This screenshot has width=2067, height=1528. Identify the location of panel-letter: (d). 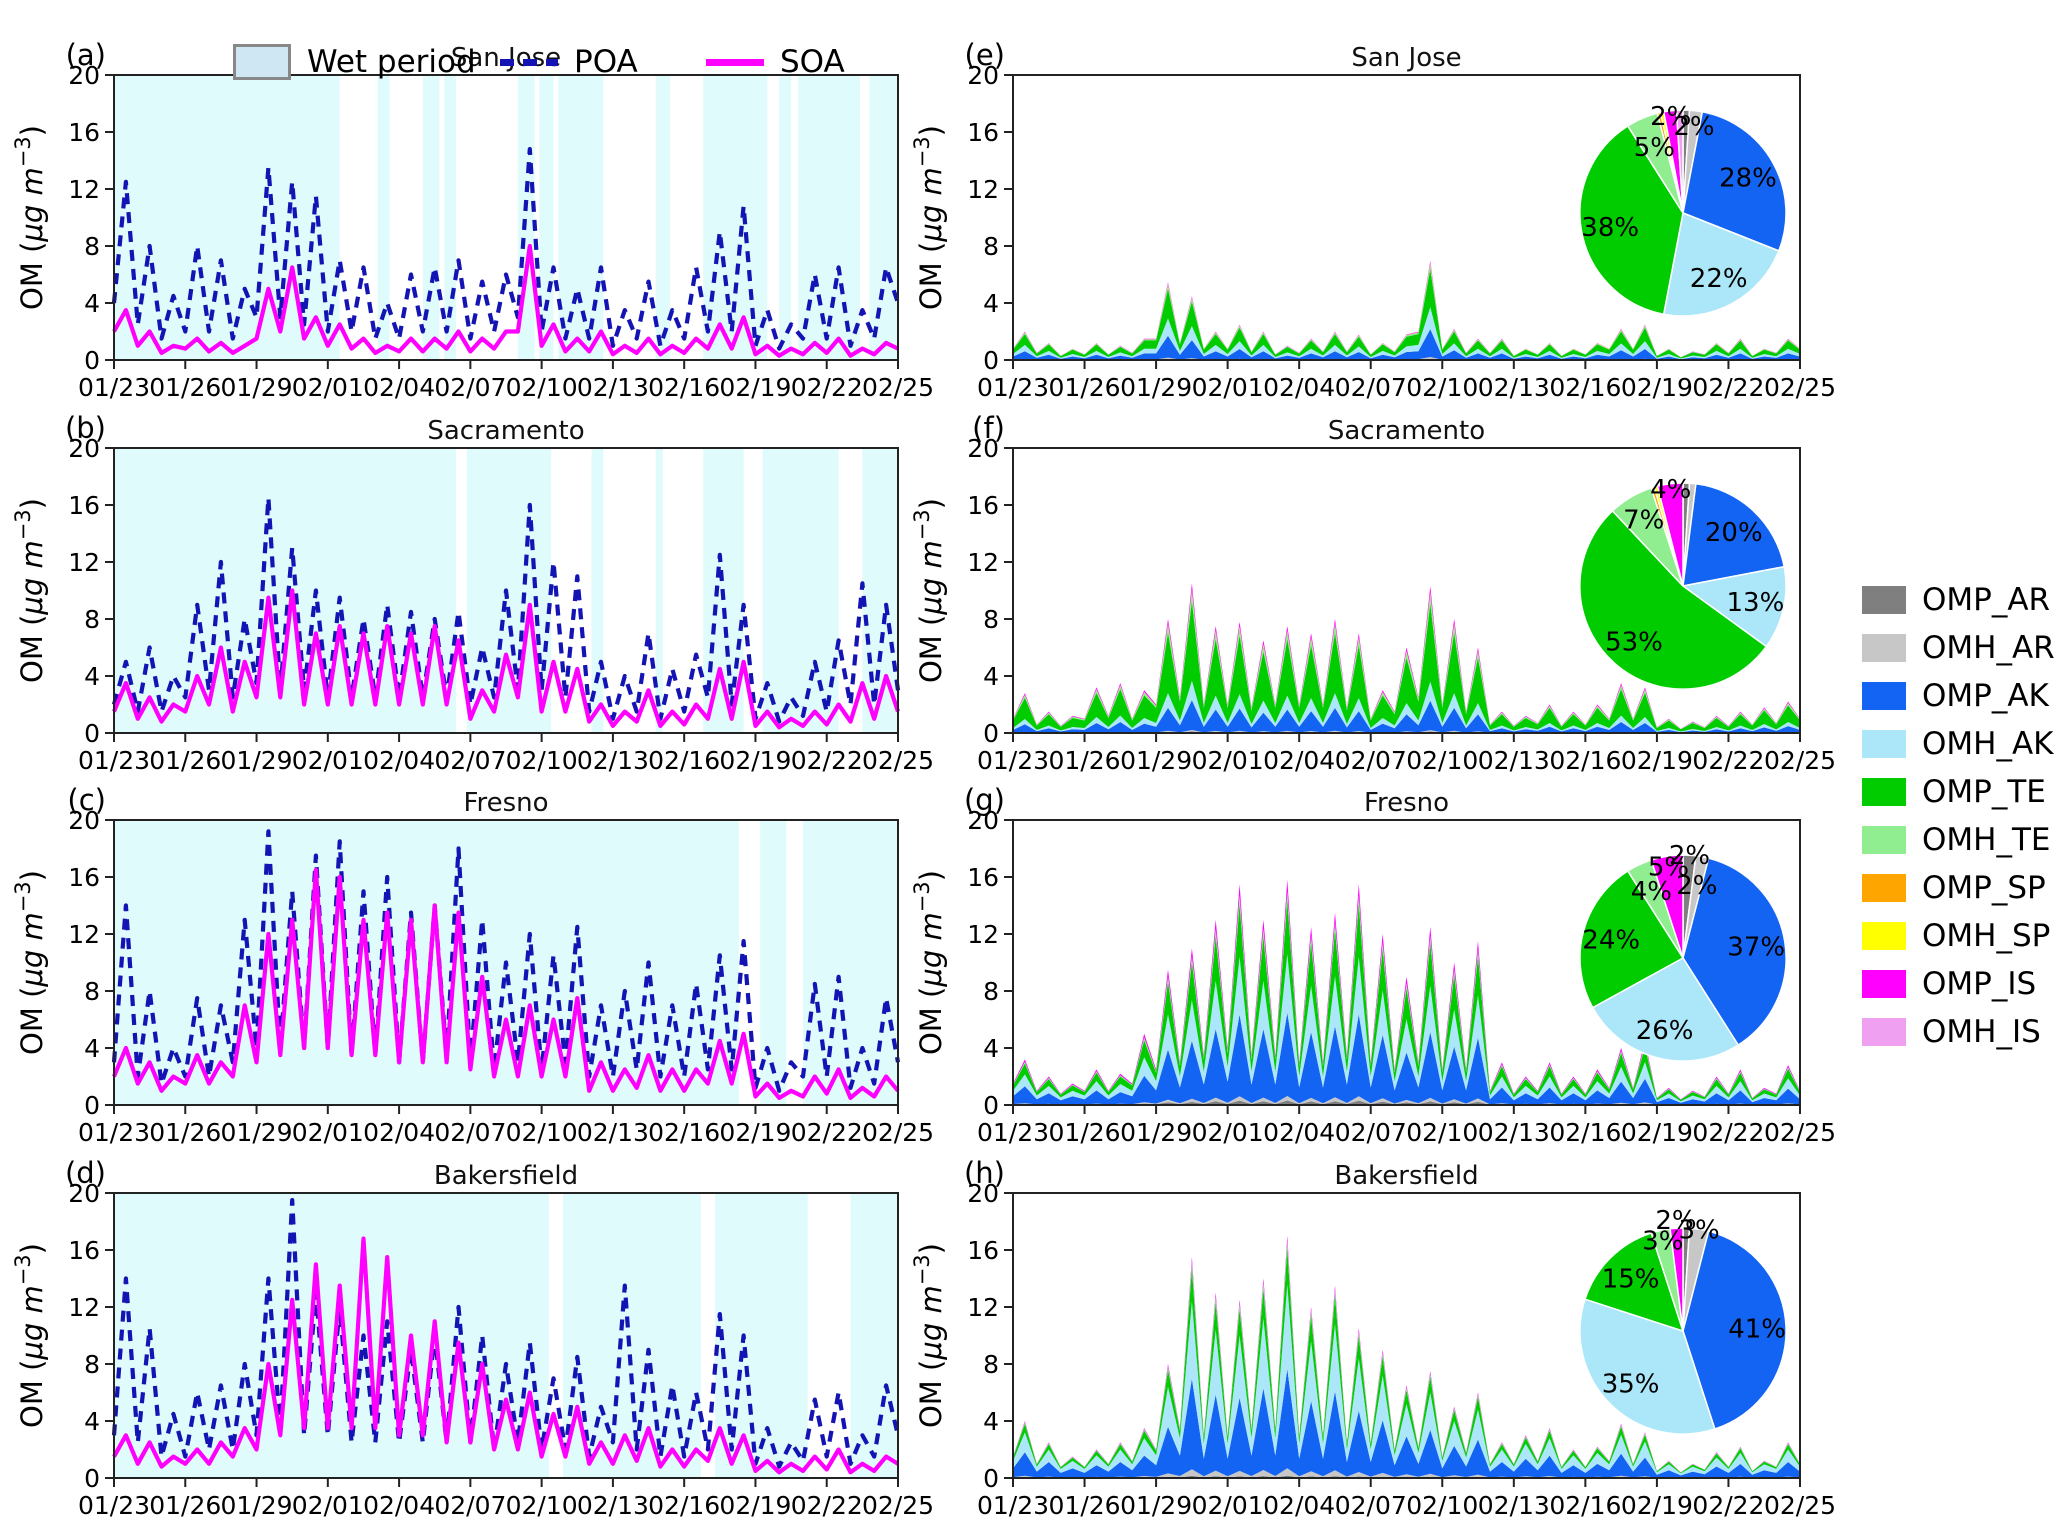
(85, 1173).